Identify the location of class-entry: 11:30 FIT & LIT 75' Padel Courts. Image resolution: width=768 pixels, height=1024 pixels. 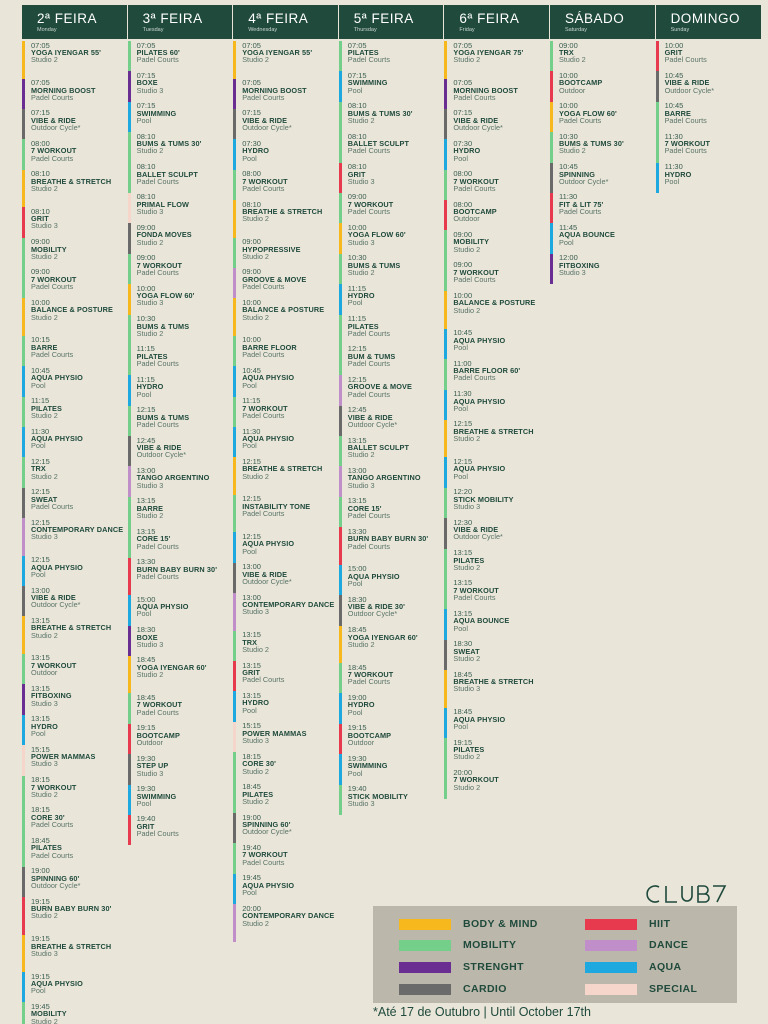
(601, 208).